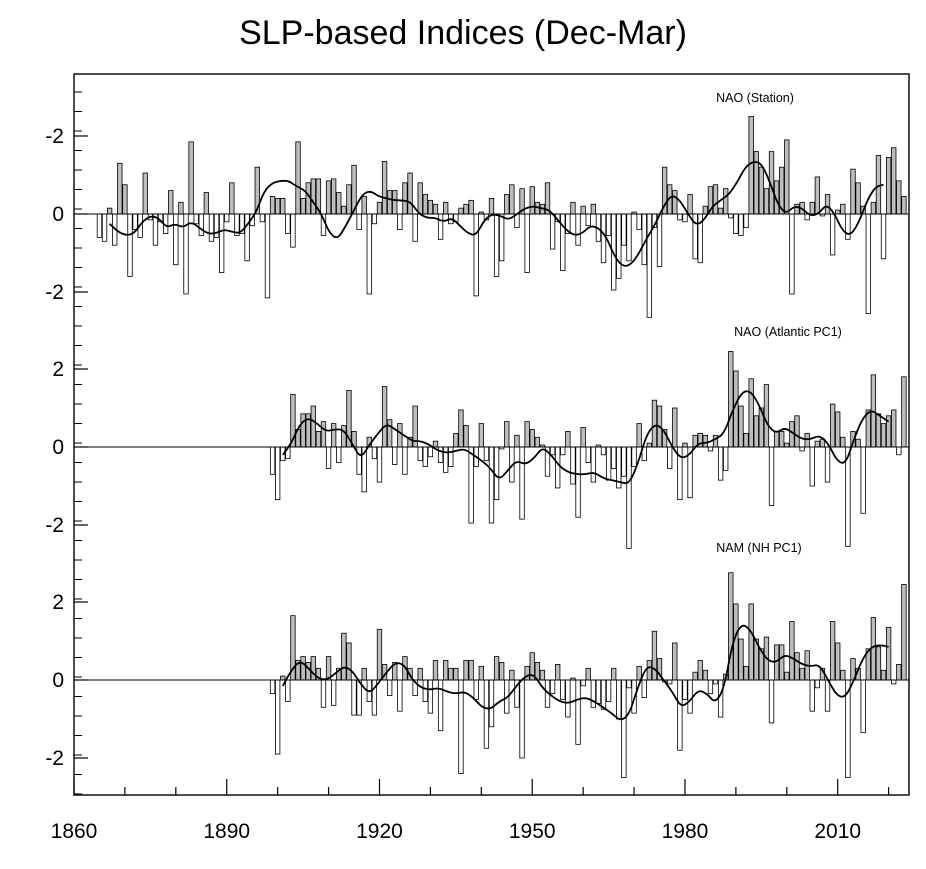 The height and width of the screenshot is (869, 926). Describe the element at coordinates (58, 680) in the screenshot. I see `y-tick-label: 0` at that location.